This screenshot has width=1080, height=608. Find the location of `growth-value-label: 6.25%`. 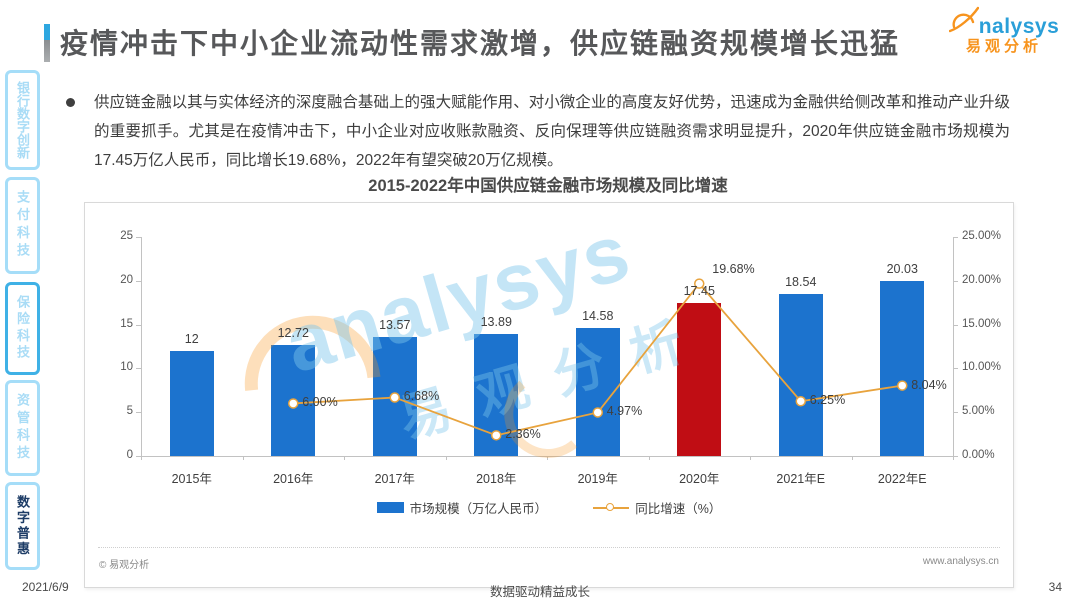

growth-value-label: 6.25% is located at coordinates (827, 400).